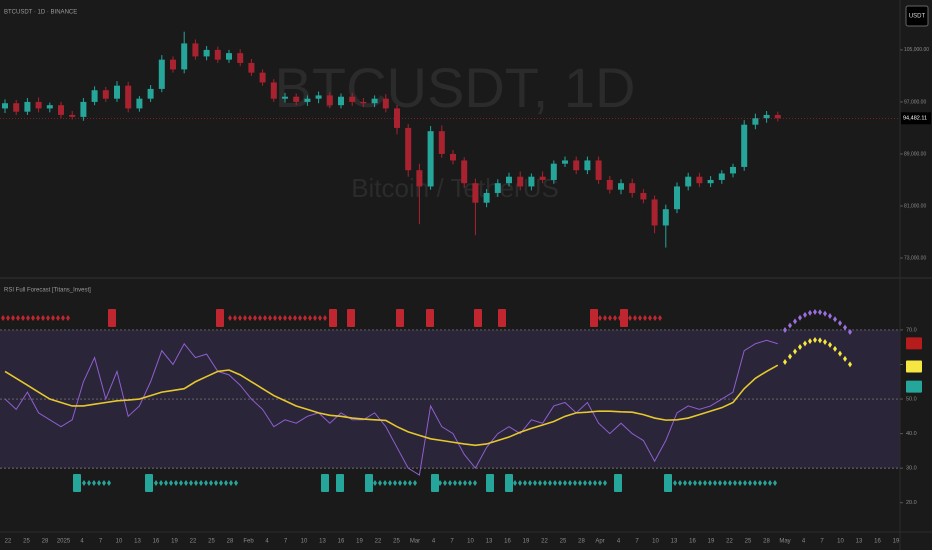  What do you see at coordinates (248, 542) in the screenshot?
I see `x-tick-label: Feb` at bounding box center [248, 542].